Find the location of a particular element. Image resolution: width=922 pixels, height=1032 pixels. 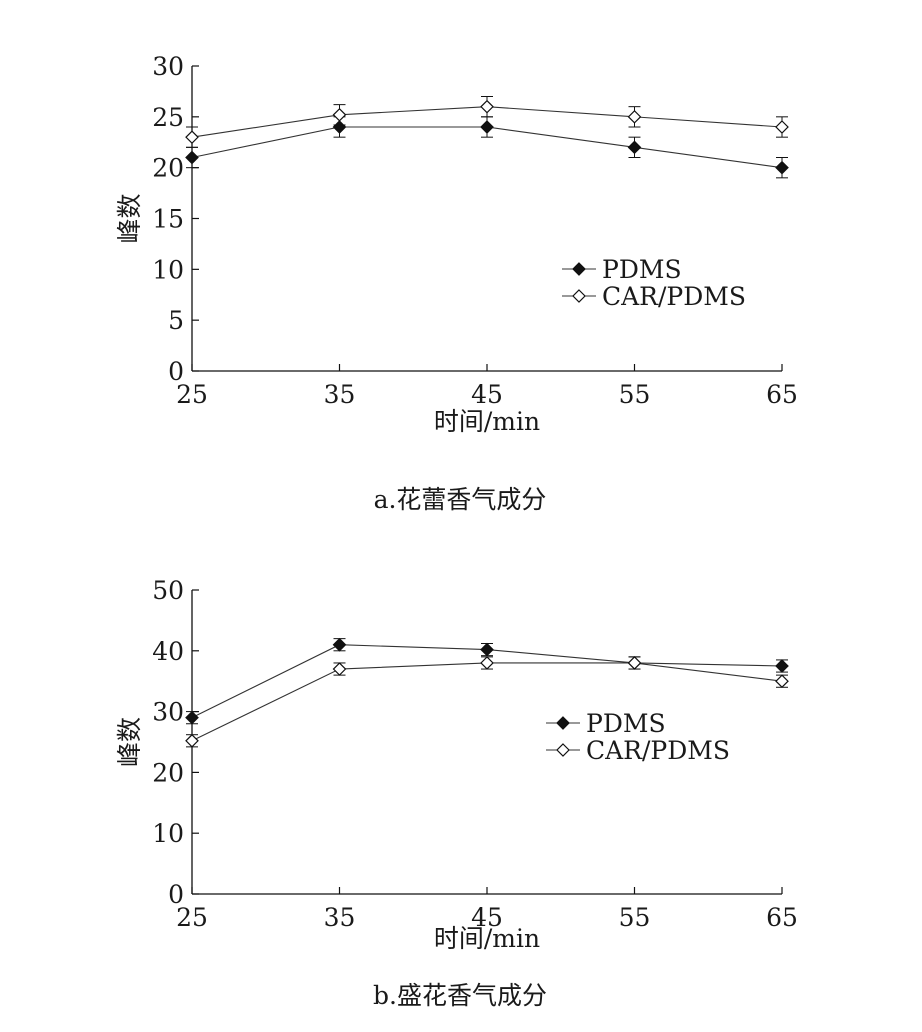

chart-caption: a.花蕾香气成分 is located at coordinates (460, 499).